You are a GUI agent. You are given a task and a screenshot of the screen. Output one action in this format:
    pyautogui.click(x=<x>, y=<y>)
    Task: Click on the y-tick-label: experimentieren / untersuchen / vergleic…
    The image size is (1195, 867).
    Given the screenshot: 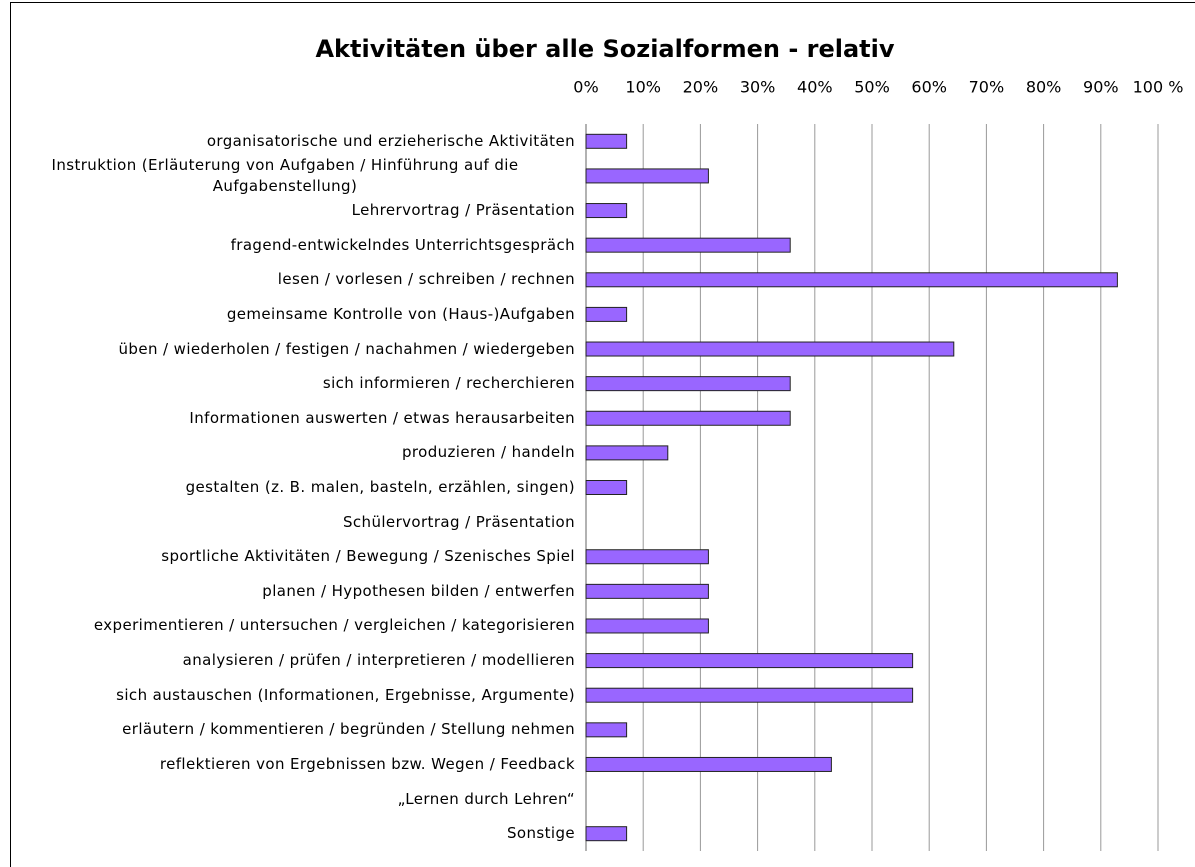 What is the action you would take?
    pyautogui.click(x=287, y=626)
    